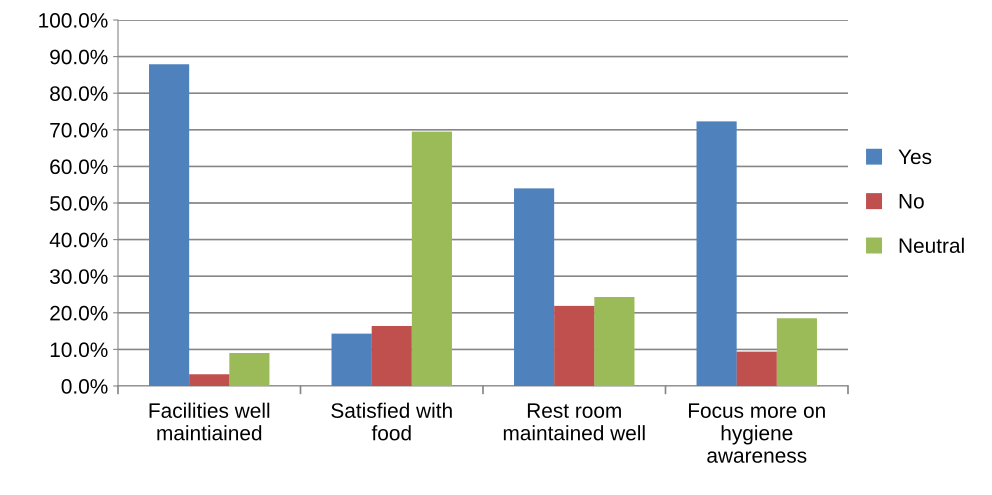 The image size is (992, 495). What do you see at coordinates (79, 276) in the screenshot?
I see `y-tick-label: 30.0%` at bounding box center [79, 276].